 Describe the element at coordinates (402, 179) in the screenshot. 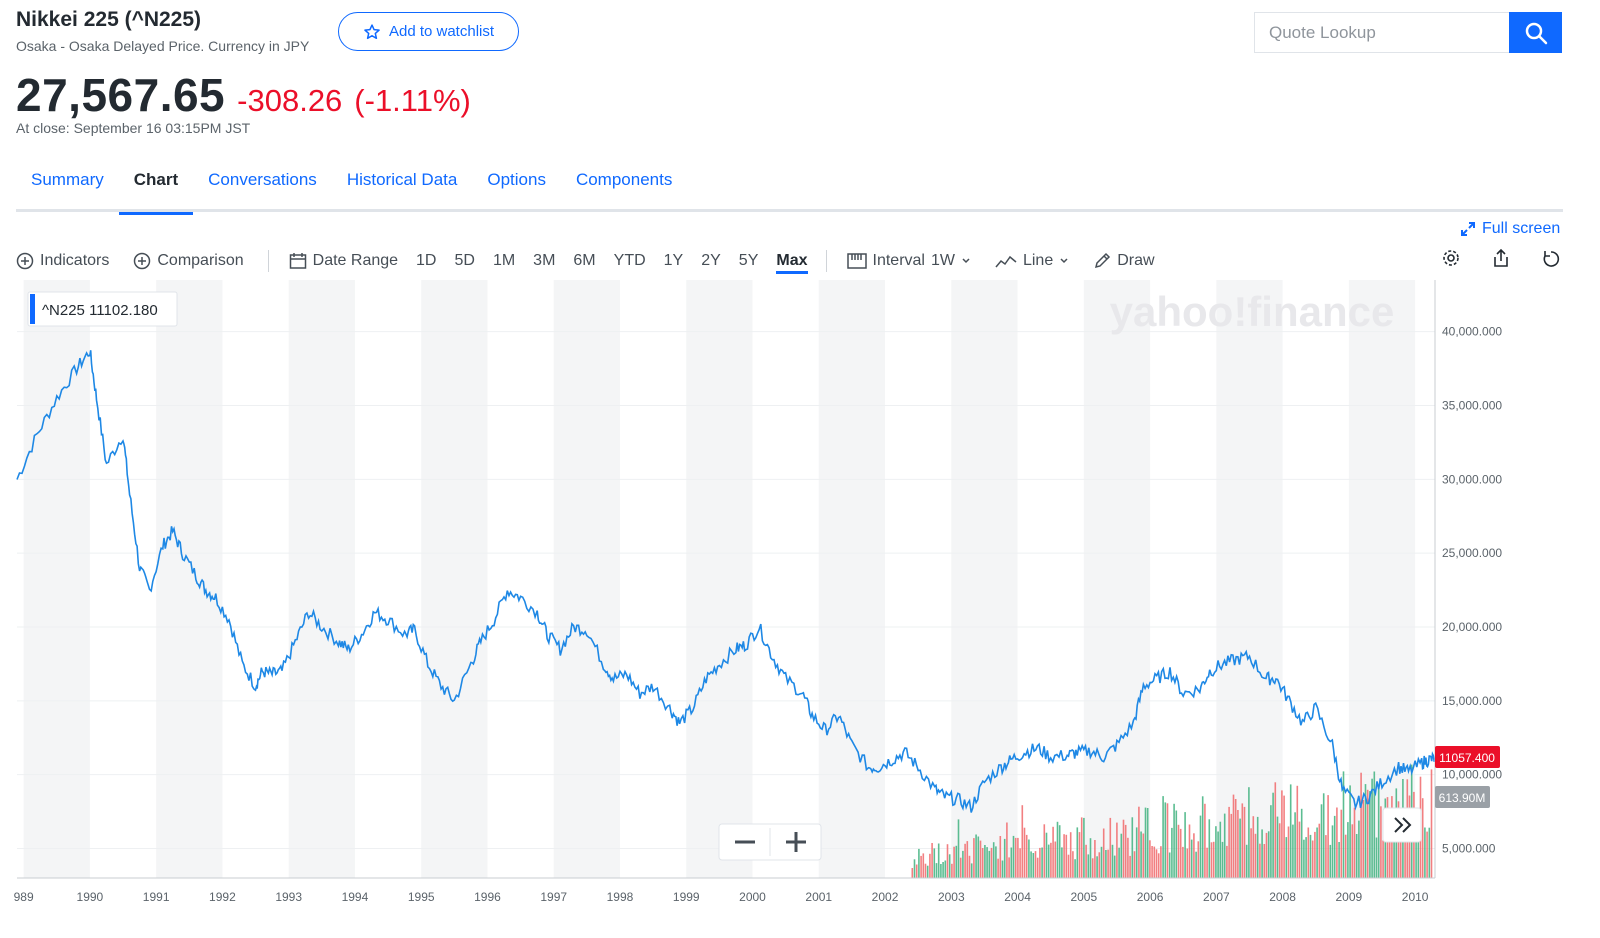

I see `tab-historical-data: Historical Data` at that location.